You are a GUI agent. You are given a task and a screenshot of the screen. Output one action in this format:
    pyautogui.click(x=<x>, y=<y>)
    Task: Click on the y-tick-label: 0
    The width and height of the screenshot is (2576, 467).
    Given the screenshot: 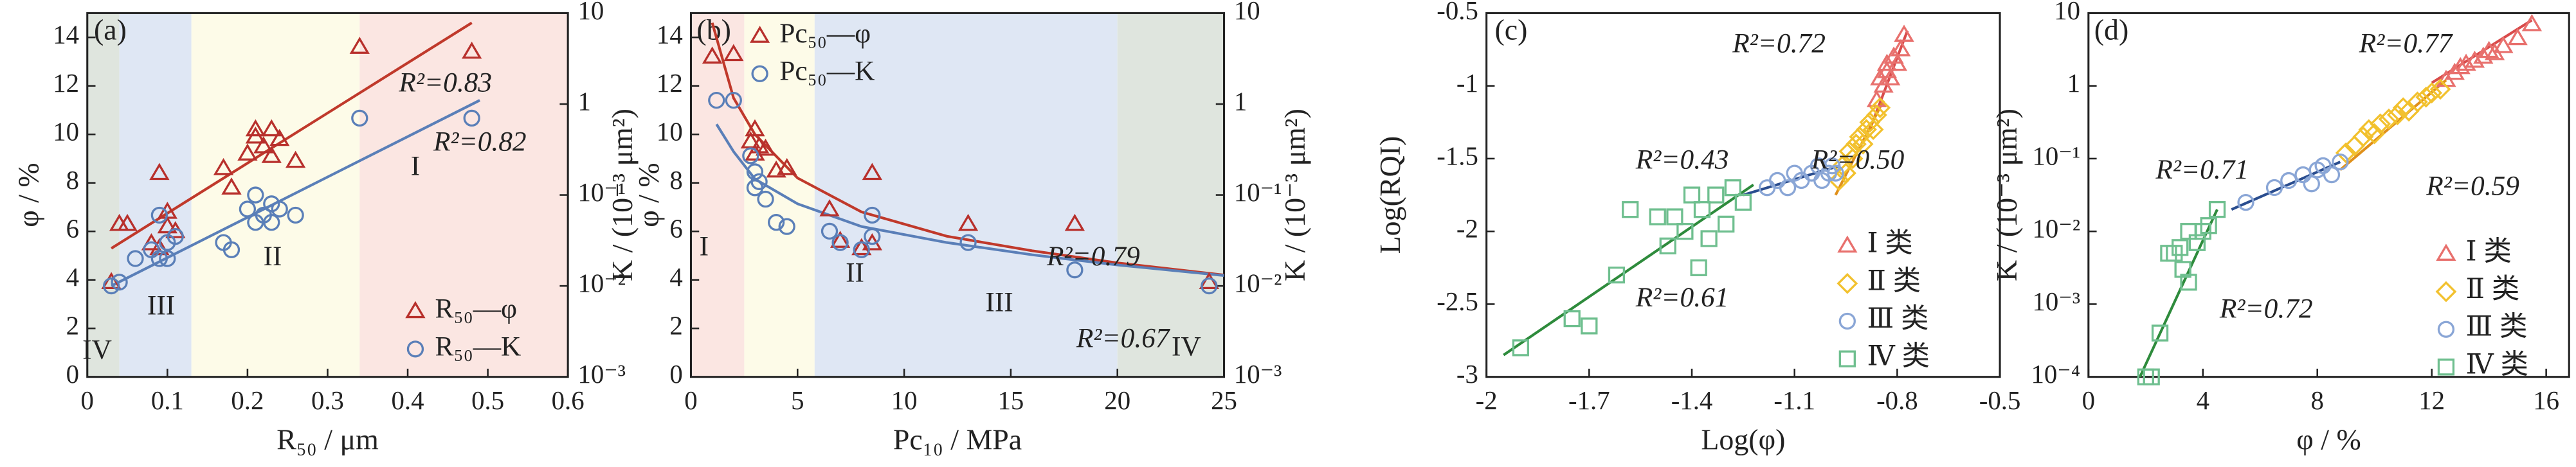 What is the action you would take?
    pyautogui.click(x=675, y=374)
    